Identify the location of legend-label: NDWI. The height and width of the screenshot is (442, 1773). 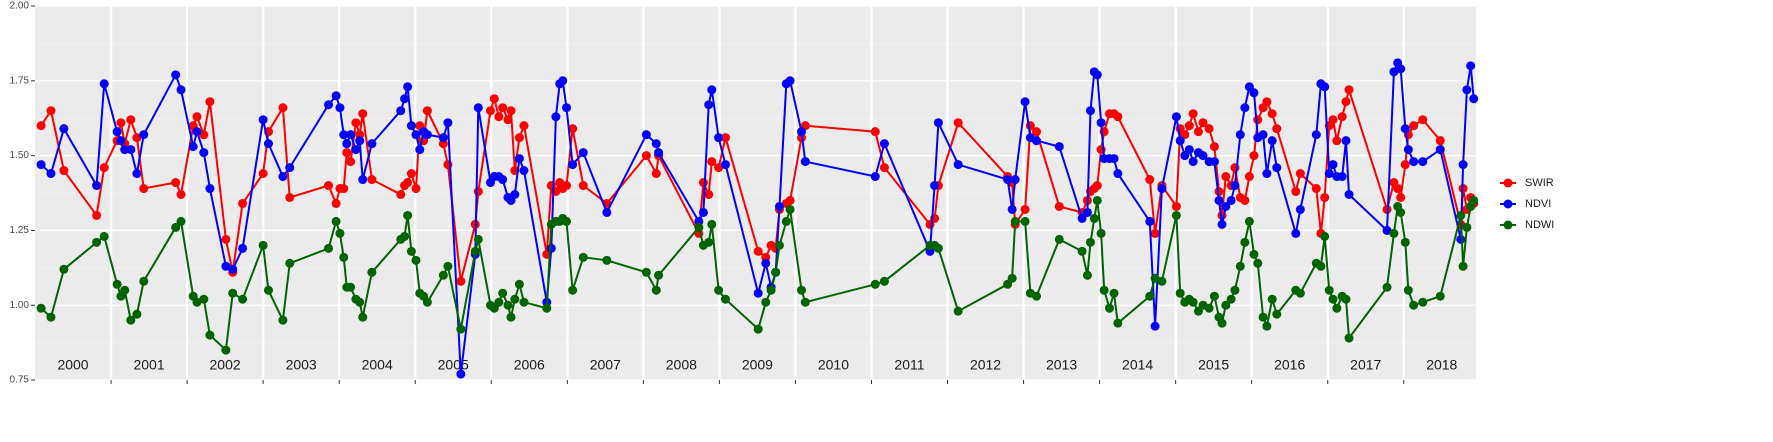
(1539, 225).